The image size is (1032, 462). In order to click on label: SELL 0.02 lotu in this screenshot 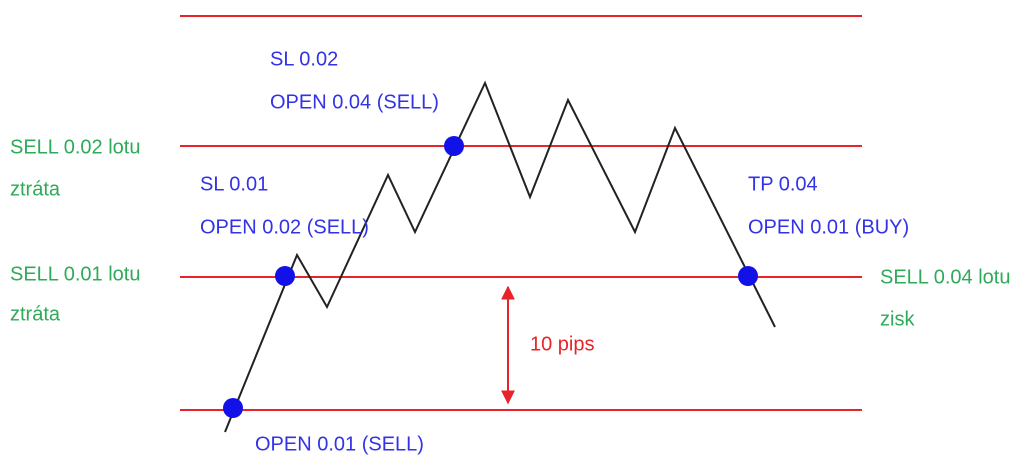, I will do `click(75, 147)`.